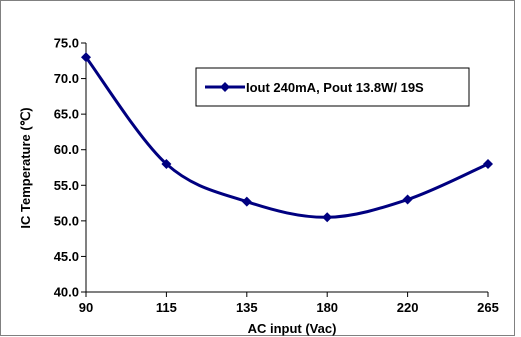 This screenshot has width=521, height=337. What do you see at coordinates (66, 114) in the screenshot?
I see `y-tick-label: 65.0` at bounding box center [66, 114].